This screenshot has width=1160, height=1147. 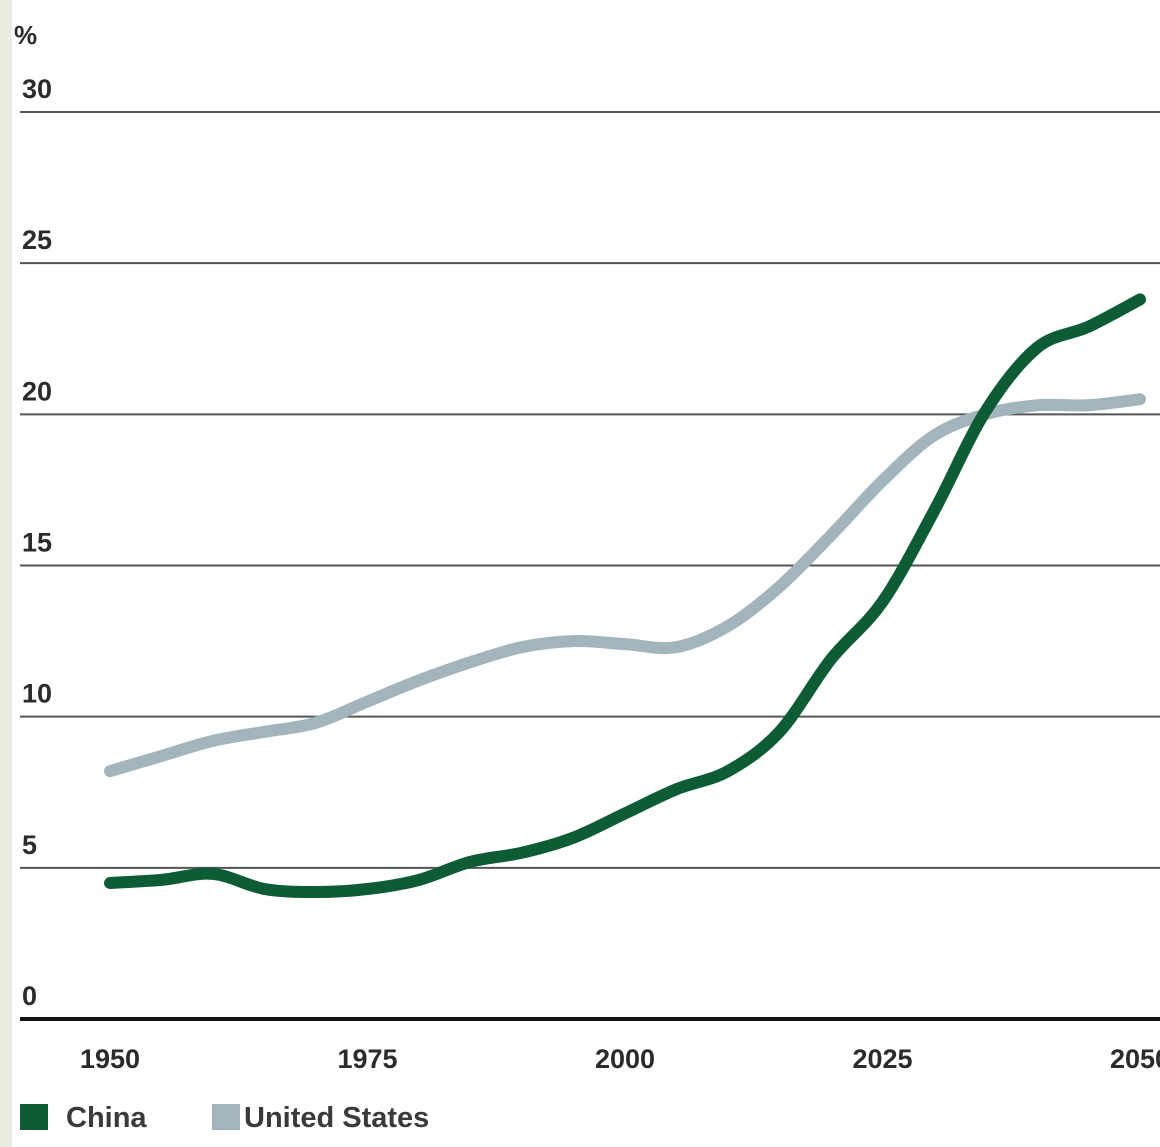 I want to click on y-tick-label: 0, so click(x=29, y=996).